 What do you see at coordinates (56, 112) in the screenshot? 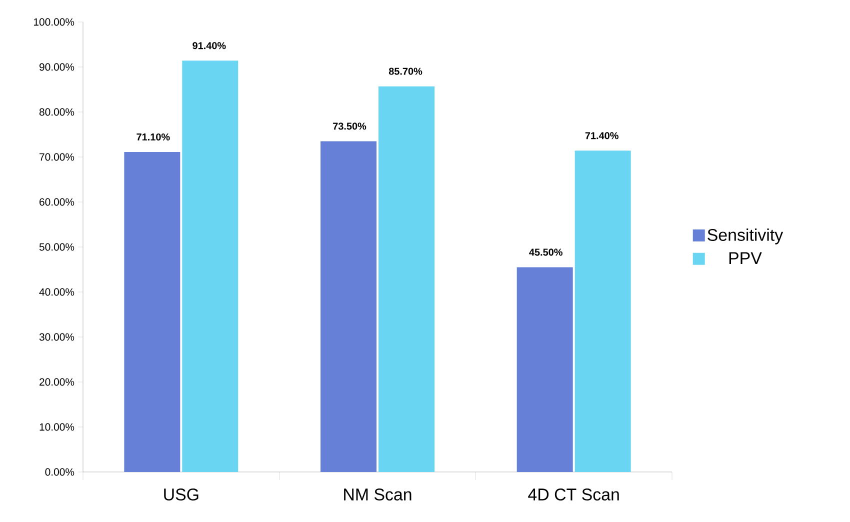
I see `y-tick-label: 80.00%` at bounding box center [56, 112].